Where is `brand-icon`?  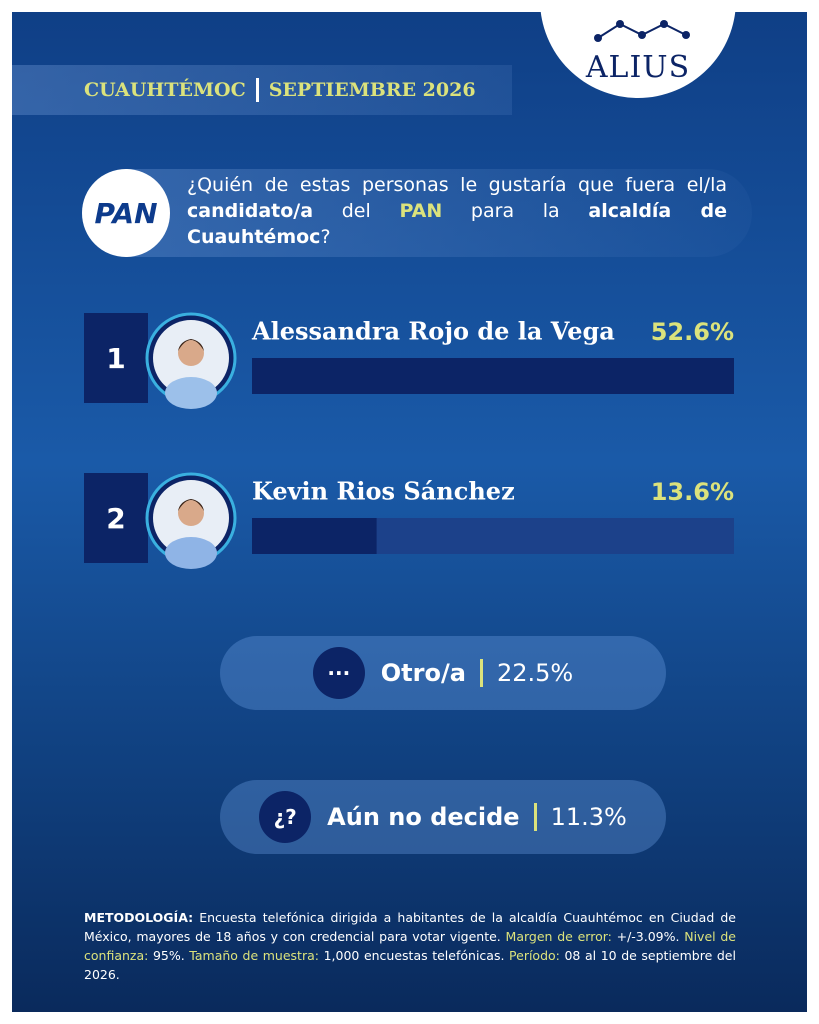 brand-icon is located at coordinates (642, 31).